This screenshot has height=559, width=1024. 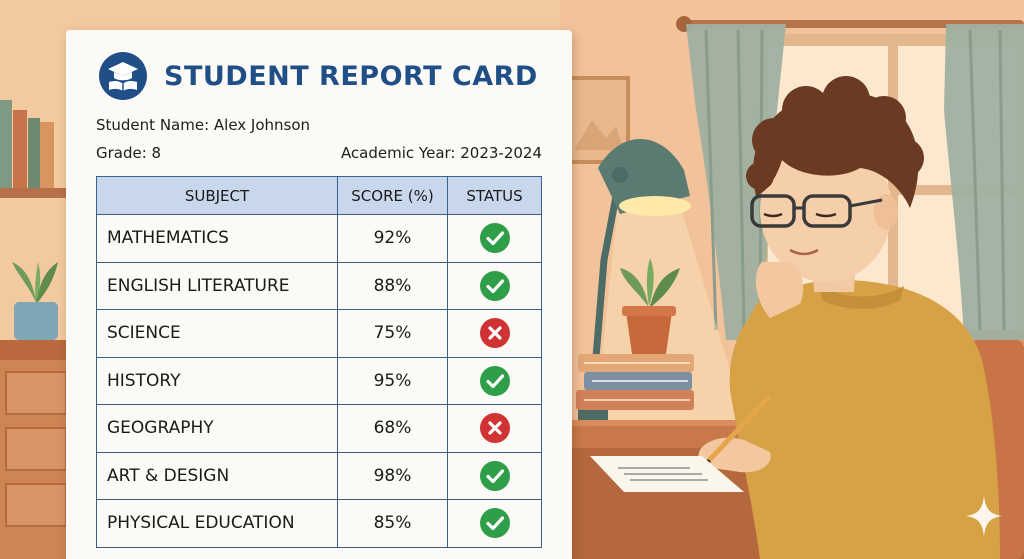 What do you see at coordinates (392, 238) in the screenshot?
I see `score-cell: 92%` at bounding box center [392, 238].